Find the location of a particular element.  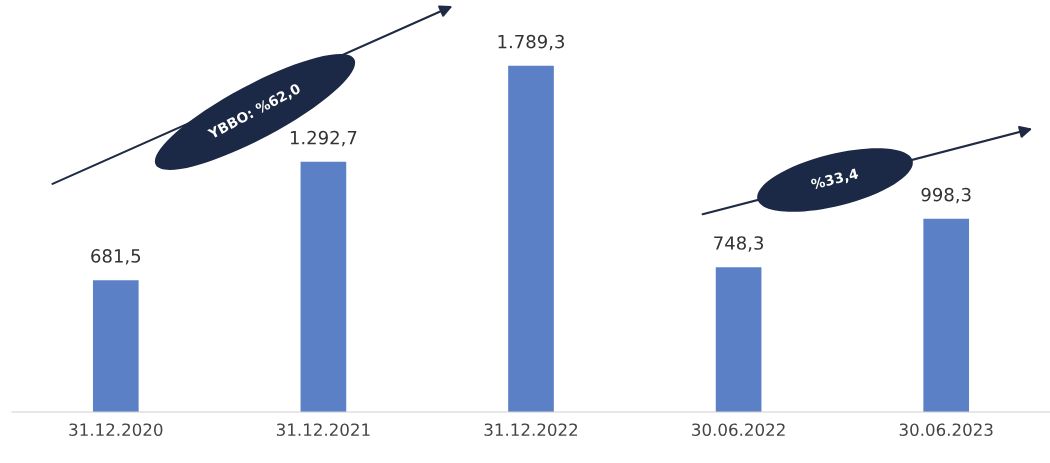

data-label: 681,5 is located at coordinates (116, 257).